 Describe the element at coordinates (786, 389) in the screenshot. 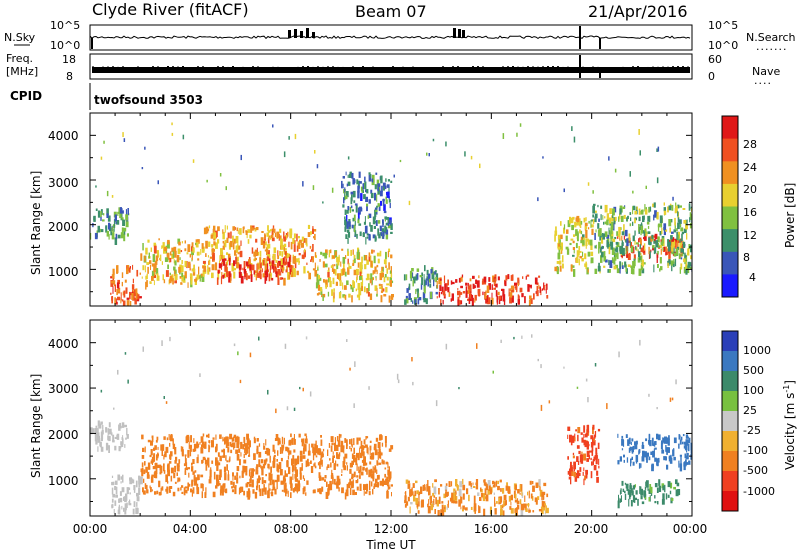

I see `velocity-colorbar-label-sup: -1` at that location.